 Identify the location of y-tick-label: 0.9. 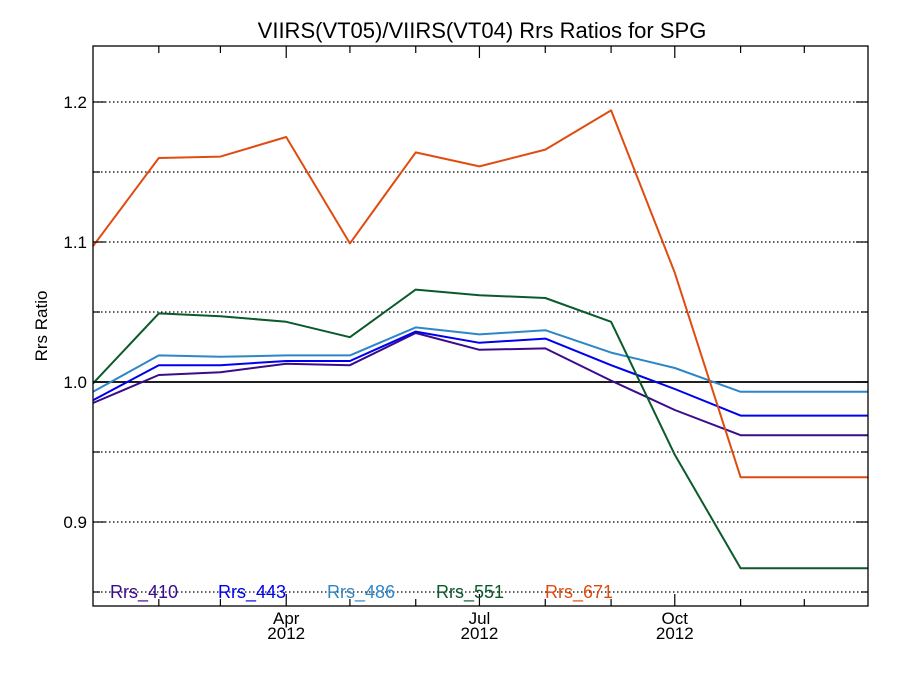
(75, 522).